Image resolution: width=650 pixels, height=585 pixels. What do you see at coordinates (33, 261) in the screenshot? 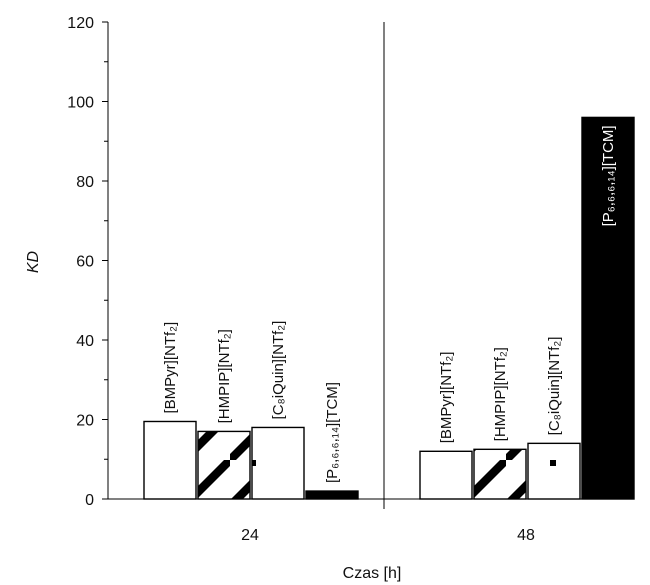
I see `y-axis-title: KD` at bounding box center [33, 261].